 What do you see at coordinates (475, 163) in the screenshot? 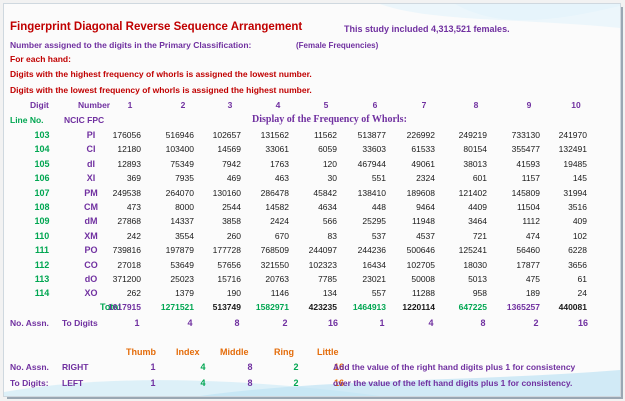
I see `frequency-cell: 38013` at bounding box center [475, 163].